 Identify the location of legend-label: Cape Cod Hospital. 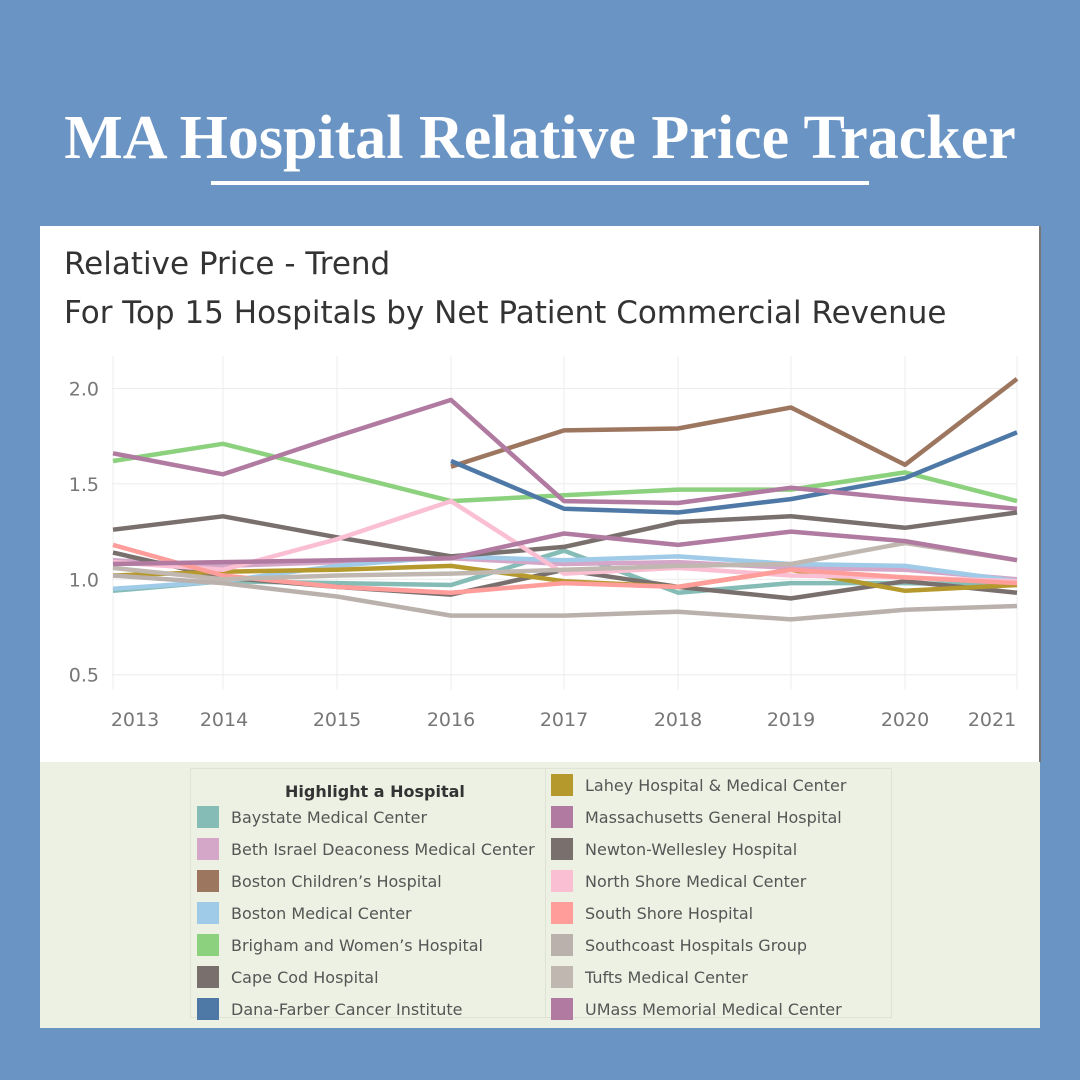
(305, 977).